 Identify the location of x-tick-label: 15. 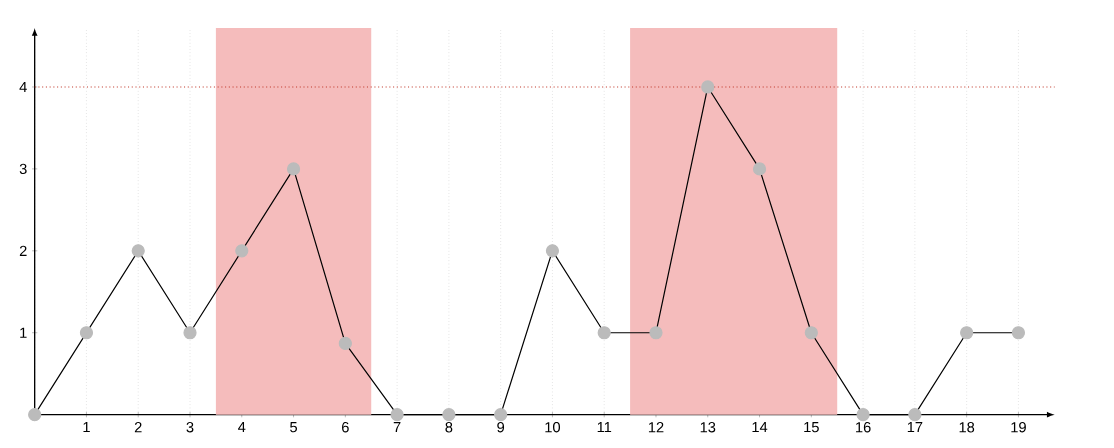
(811, 427).